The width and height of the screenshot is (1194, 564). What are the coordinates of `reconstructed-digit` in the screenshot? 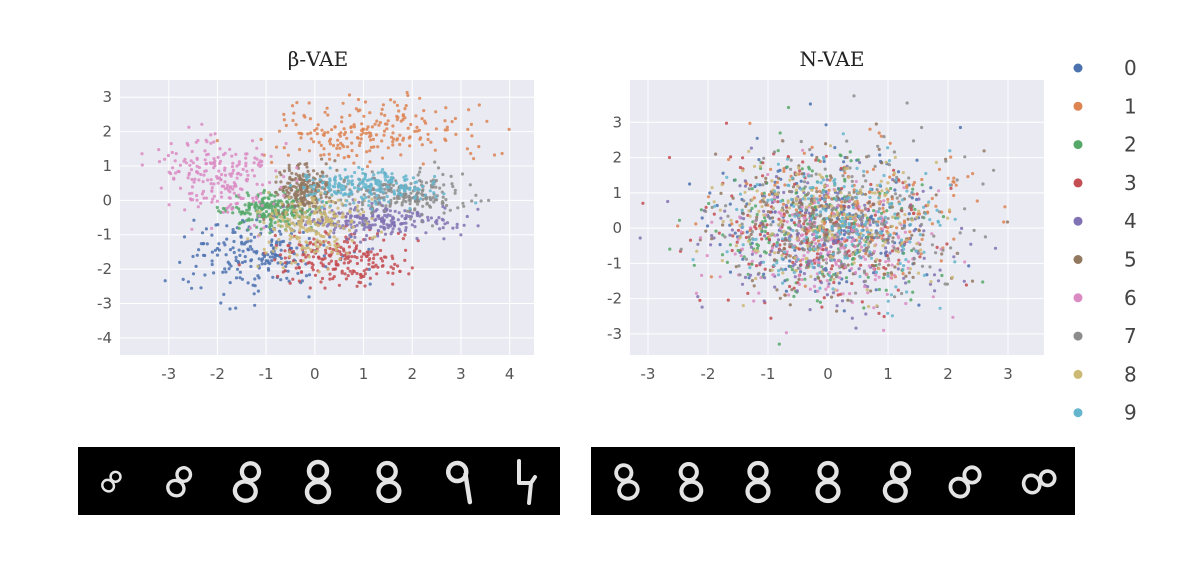 It's located at (897, 482).